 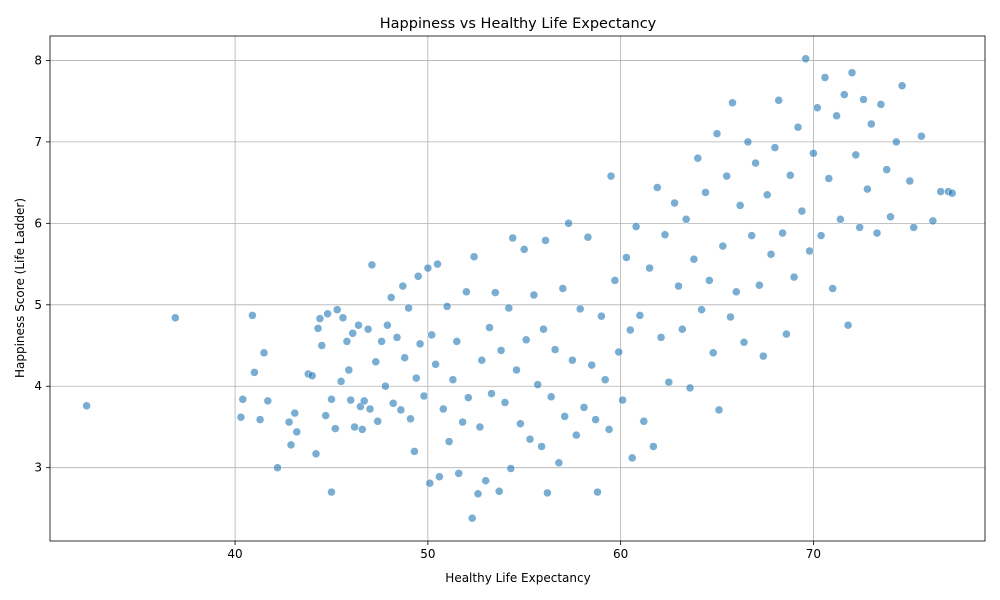 What do you see at coordinates (38, 223) in the screenshot?
I see `y-tick-label: 6` at bounding box center [38, 223].